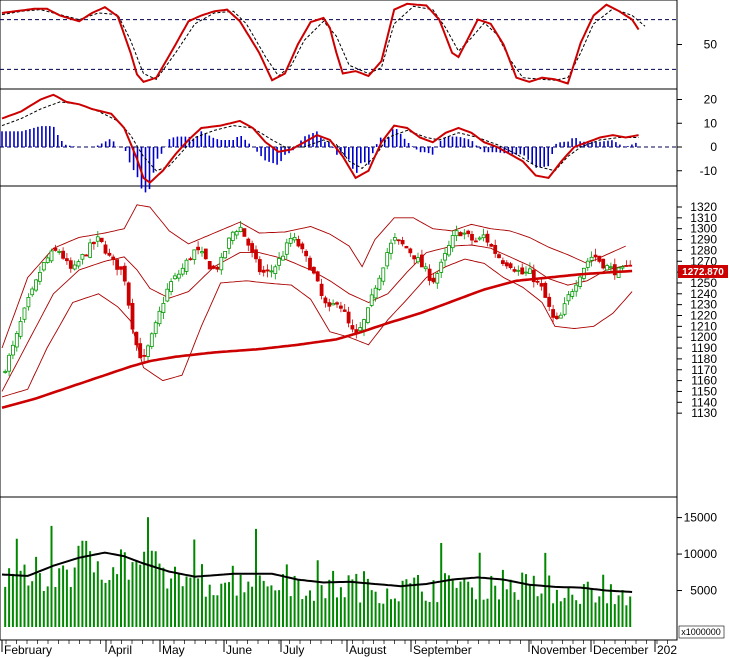 Image resolution: width=729 pixels, height=658 pixels. What do you see at coordinates (703, 250) in the screenshot?
I see `price-axis-tick-label: 1280` at bounding box center [703, 250].